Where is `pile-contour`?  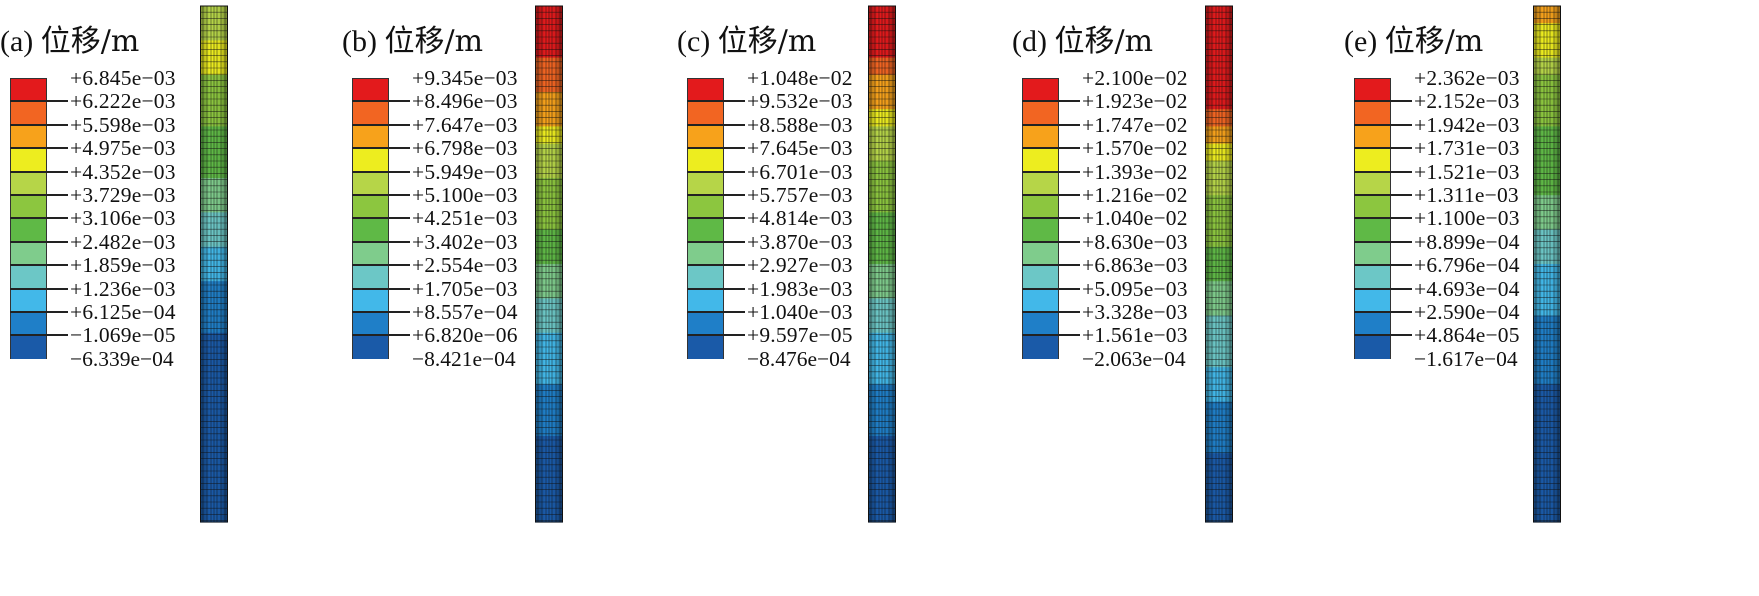
pile-contour is located at coordinates (214, 264).